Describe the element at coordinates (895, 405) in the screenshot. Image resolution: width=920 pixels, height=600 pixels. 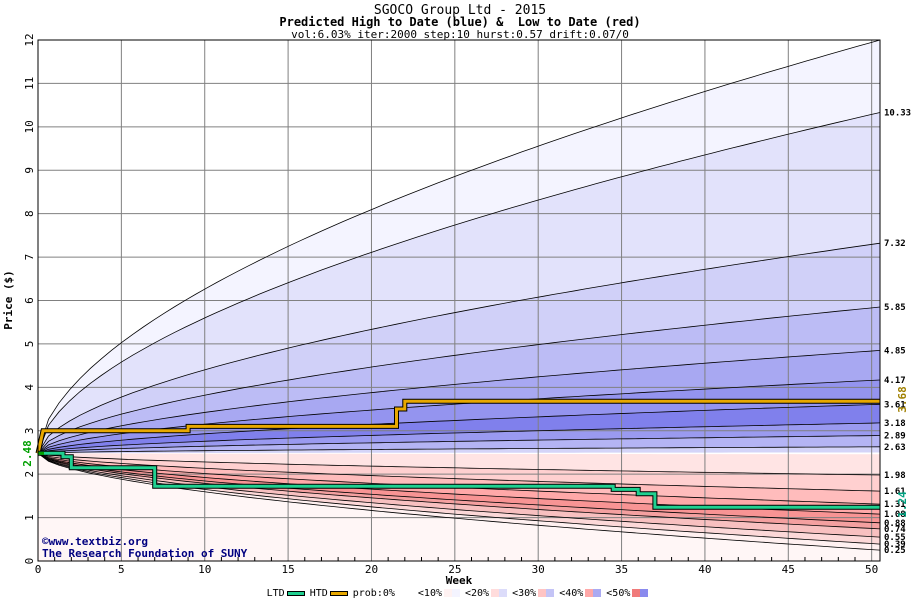
I see `end-label: 3.61` at that location.